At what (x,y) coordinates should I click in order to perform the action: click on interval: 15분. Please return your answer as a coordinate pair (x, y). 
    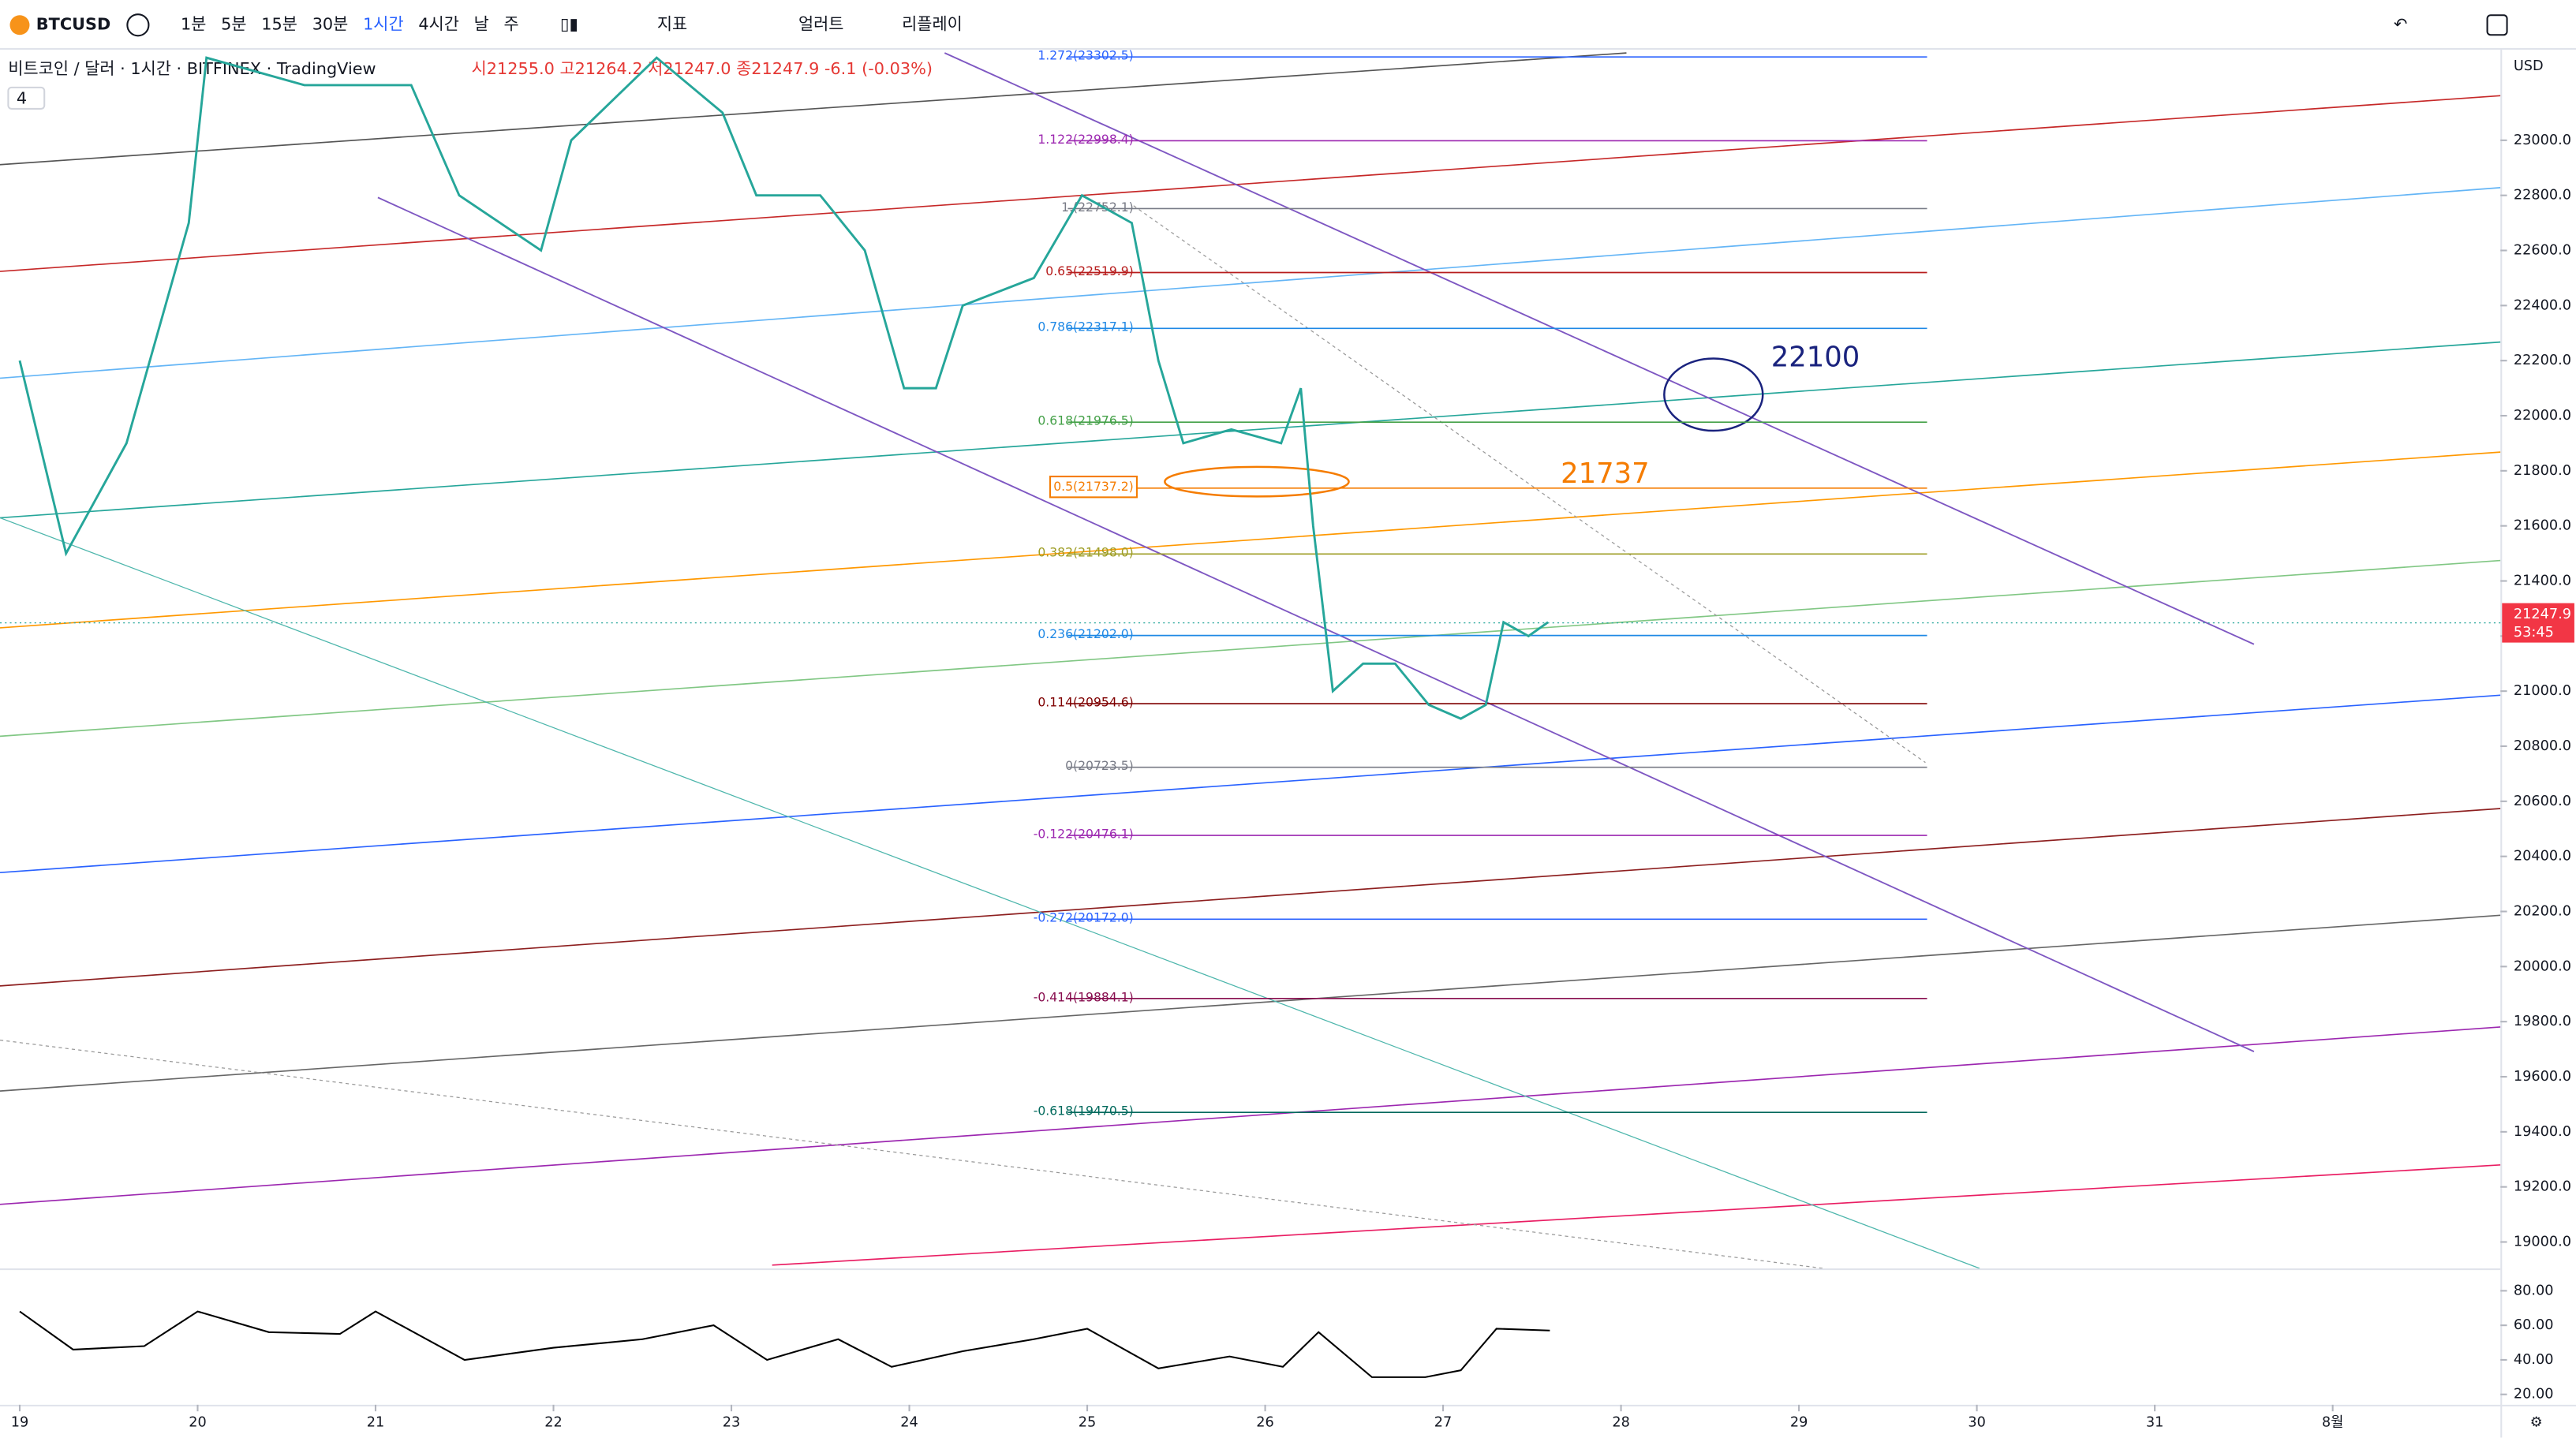
    Looking at the image, I should click on (279, 24).